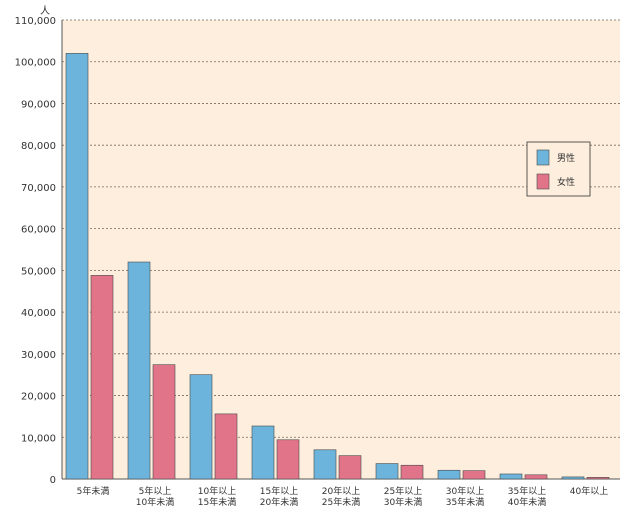 This screenshot has width=640, height=515. Describe the element at coordinates (341, 491) in the screenshot. I see `x-tick-label: 20年以上` at that location.